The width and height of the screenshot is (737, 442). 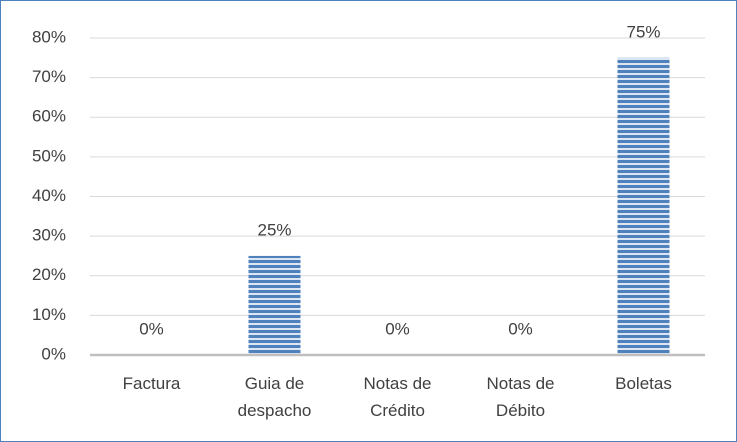 I want to click on x-tick-label: Boletas, so click(x=643, y=383).